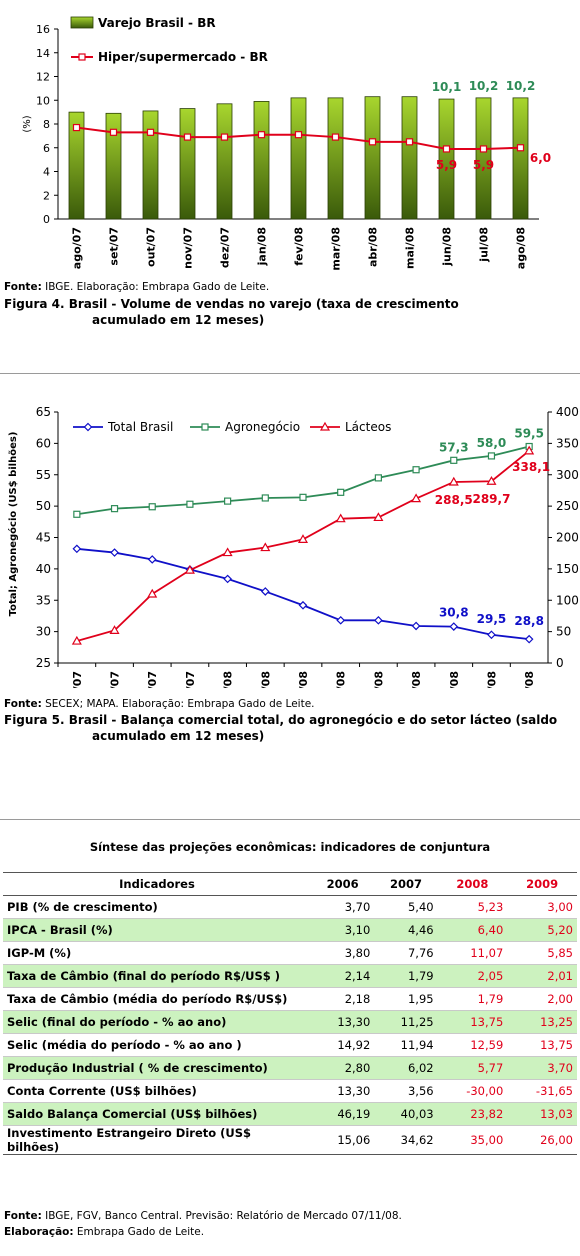  I want to click on indicator-value: 5,20, so click(542, 930).